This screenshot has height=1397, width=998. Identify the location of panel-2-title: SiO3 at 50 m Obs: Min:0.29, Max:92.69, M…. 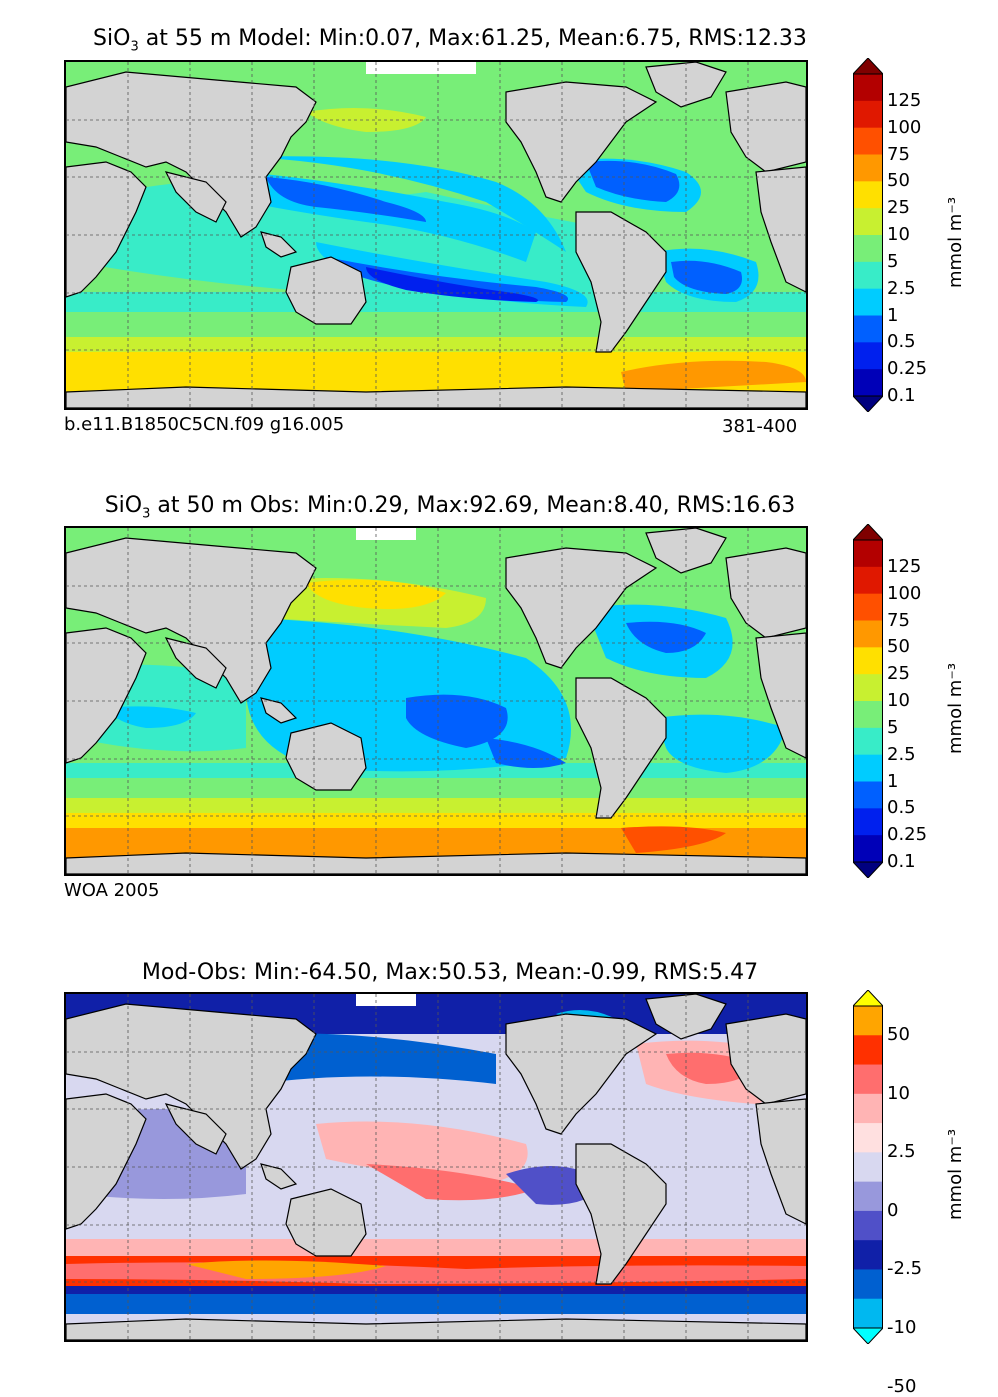
(450, 507).